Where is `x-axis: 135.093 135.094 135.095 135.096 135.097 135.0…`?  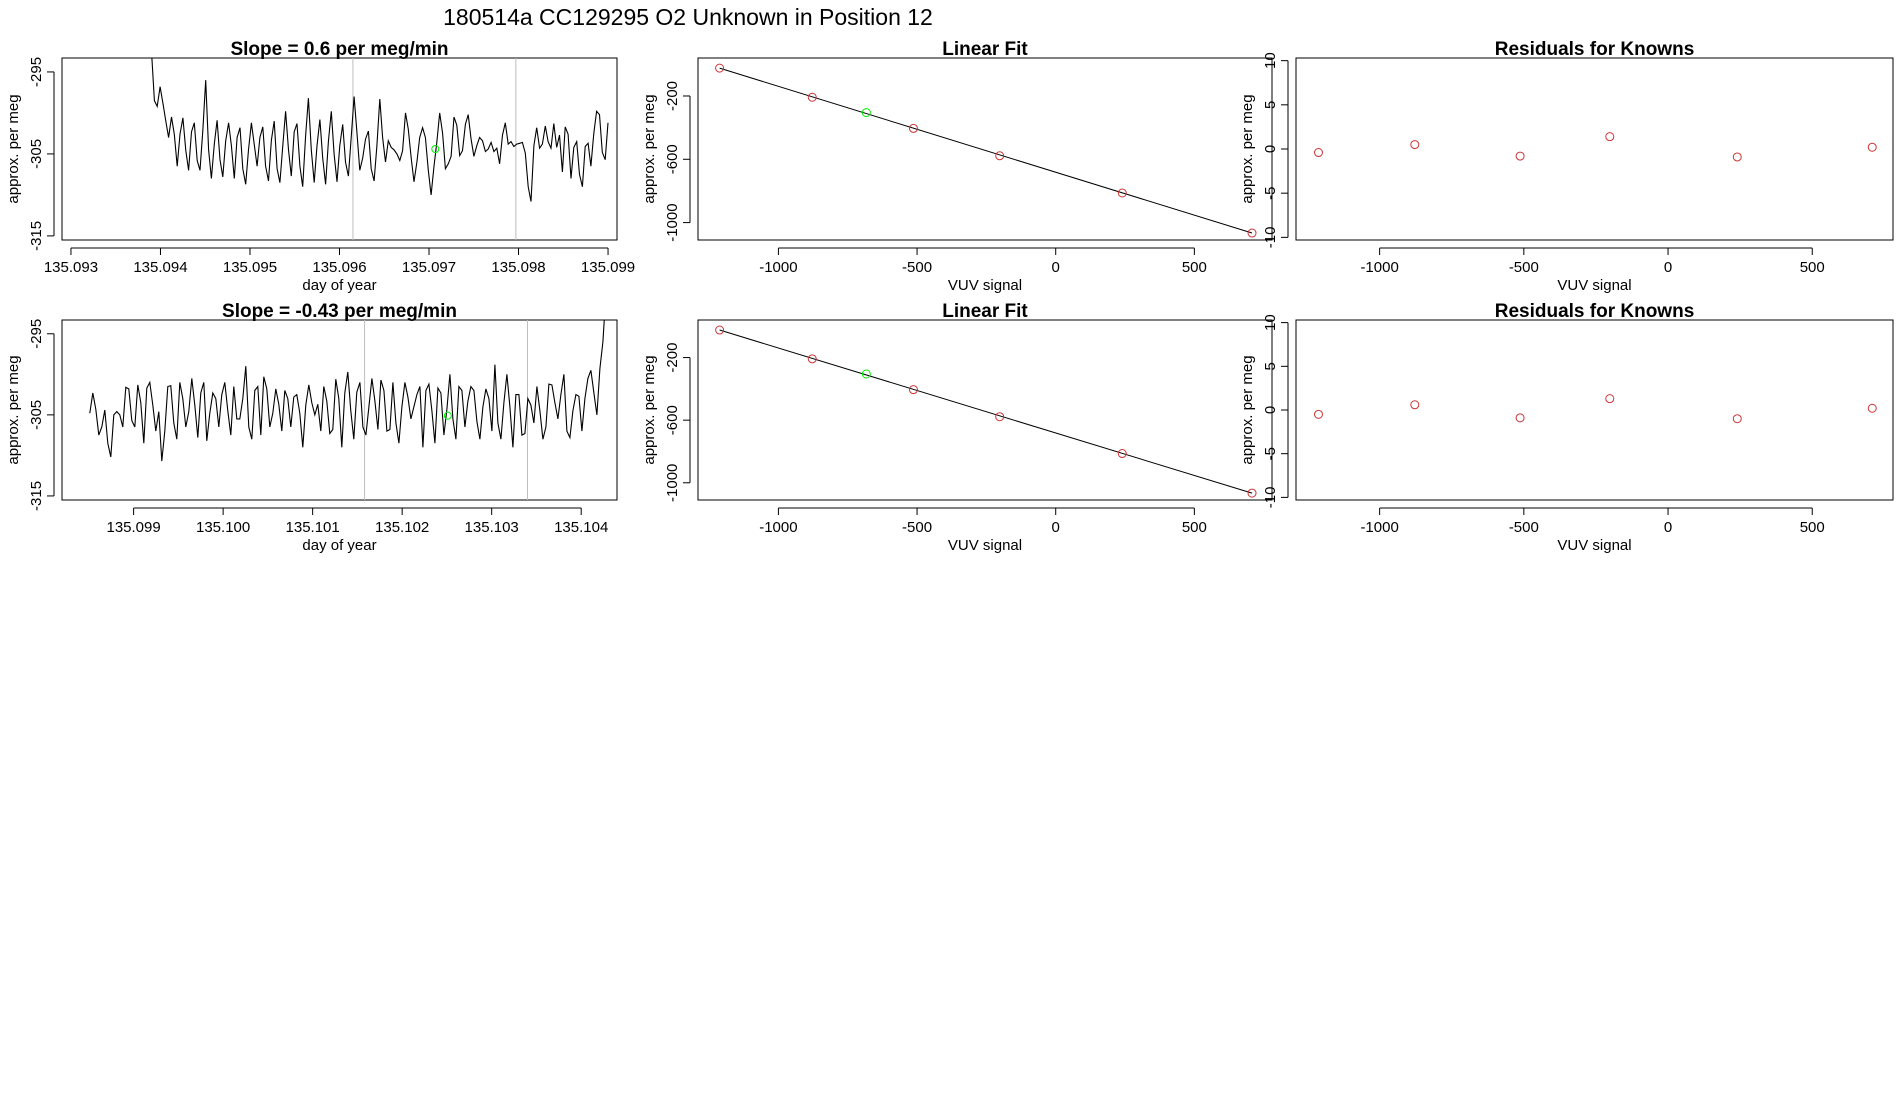 x-axis: 135.093 135.094 135.095 135.096 135.097 135.0… is located at coordinates (339, 261).